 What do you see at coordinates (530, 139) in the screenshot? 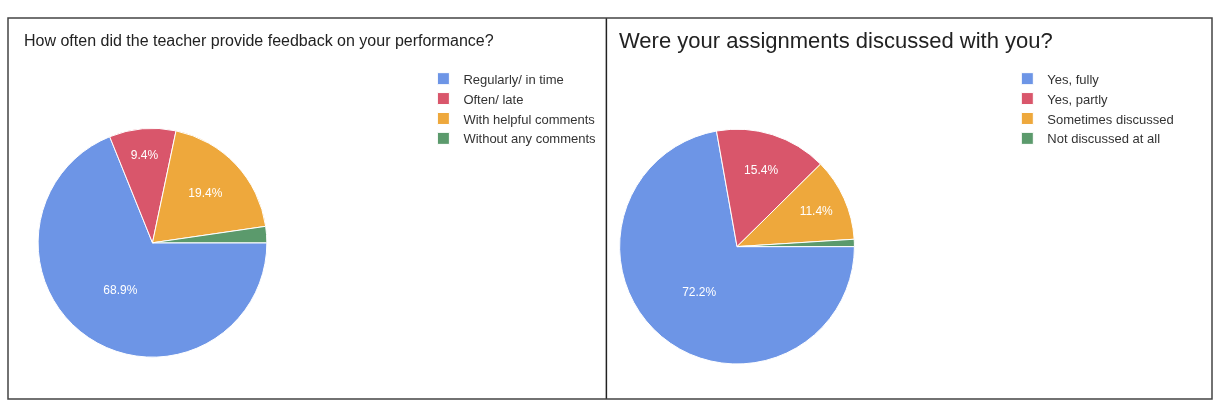
I see `legend-label: Without any comments` at bounding box center [530, 139].